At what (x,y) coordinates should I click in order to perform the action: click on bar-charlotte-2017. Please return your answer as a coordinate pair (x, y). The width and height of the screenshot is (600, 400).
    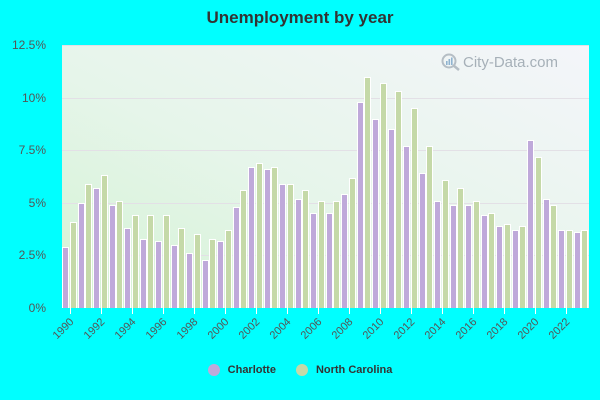
    Looking at the image, I should click on (484, 261).